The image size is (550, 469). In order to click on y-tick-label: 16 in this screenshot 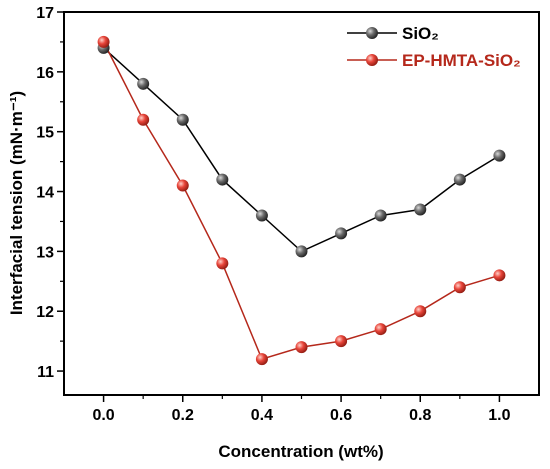, I will do `click(45, 73)`.